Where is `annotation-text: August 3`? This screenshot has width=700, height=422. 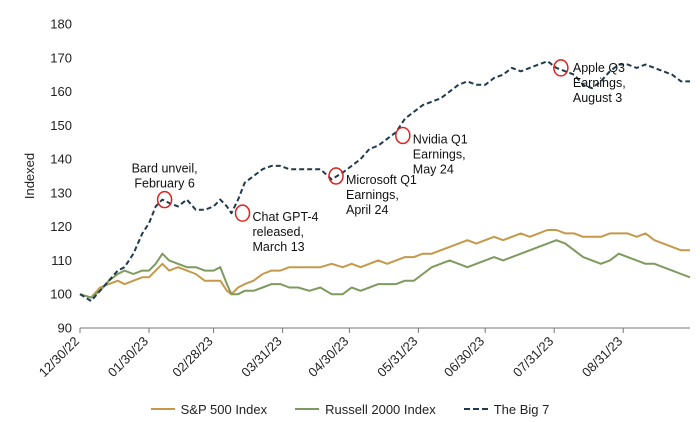 annotation-text: August 3 is located at coordinates (597, 98).